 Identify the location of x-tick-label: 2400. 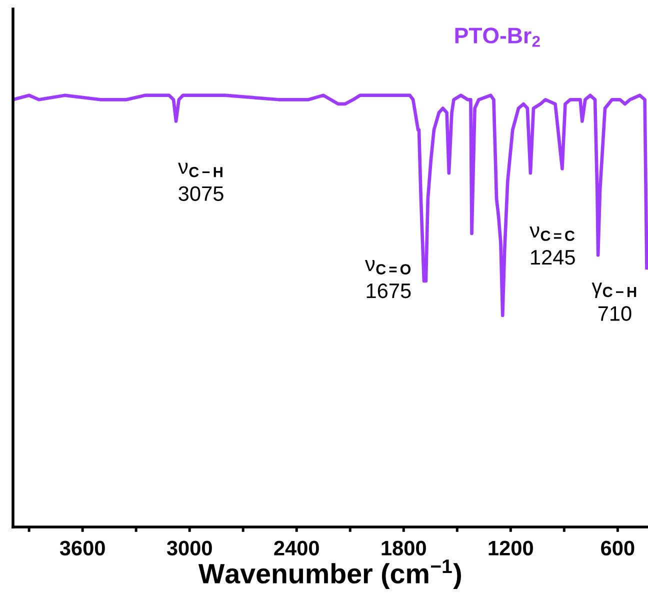
(296, 548).